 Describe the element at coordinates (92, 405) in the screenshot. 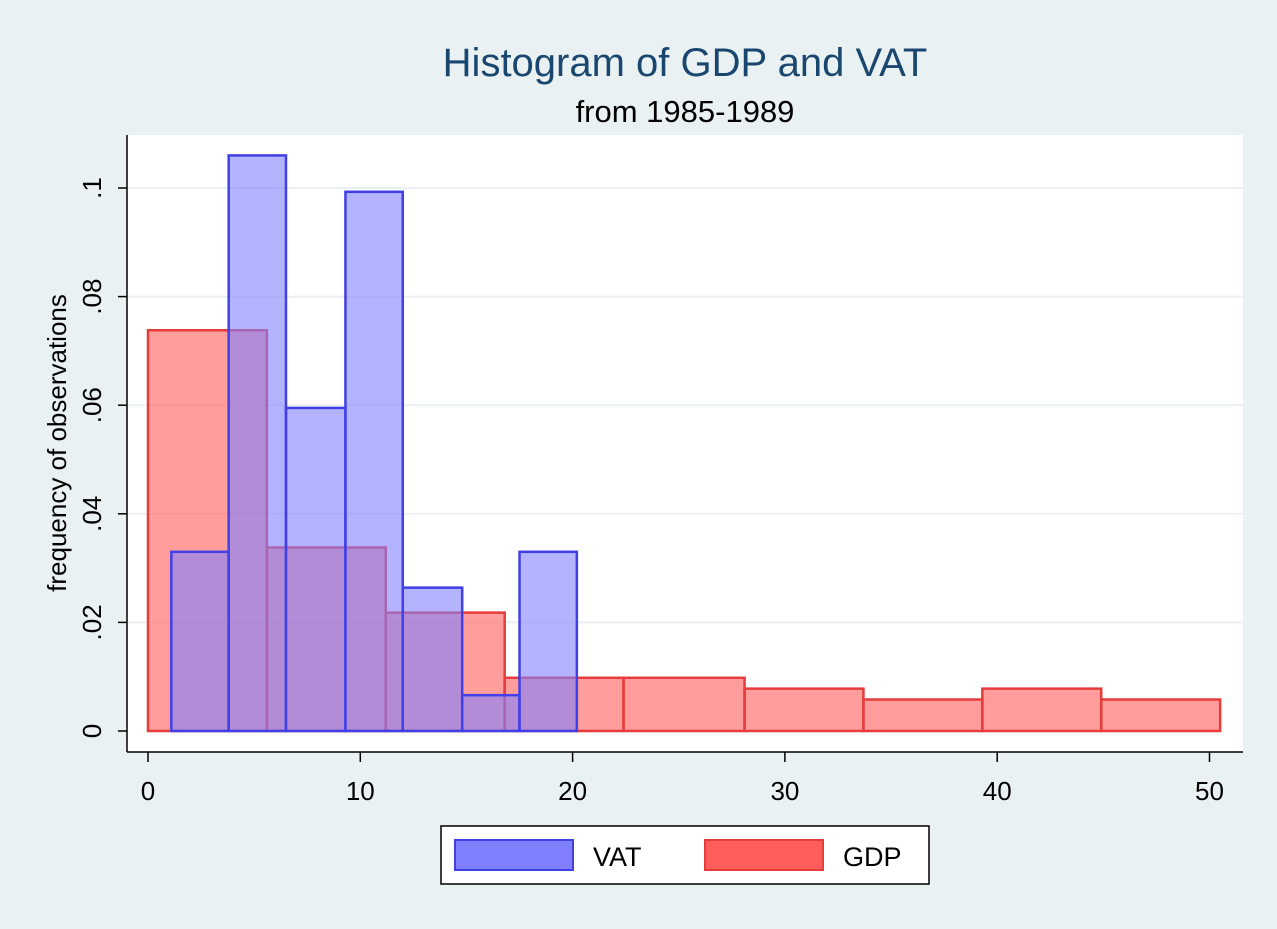

I see `y-tick-label: .06` at that location.